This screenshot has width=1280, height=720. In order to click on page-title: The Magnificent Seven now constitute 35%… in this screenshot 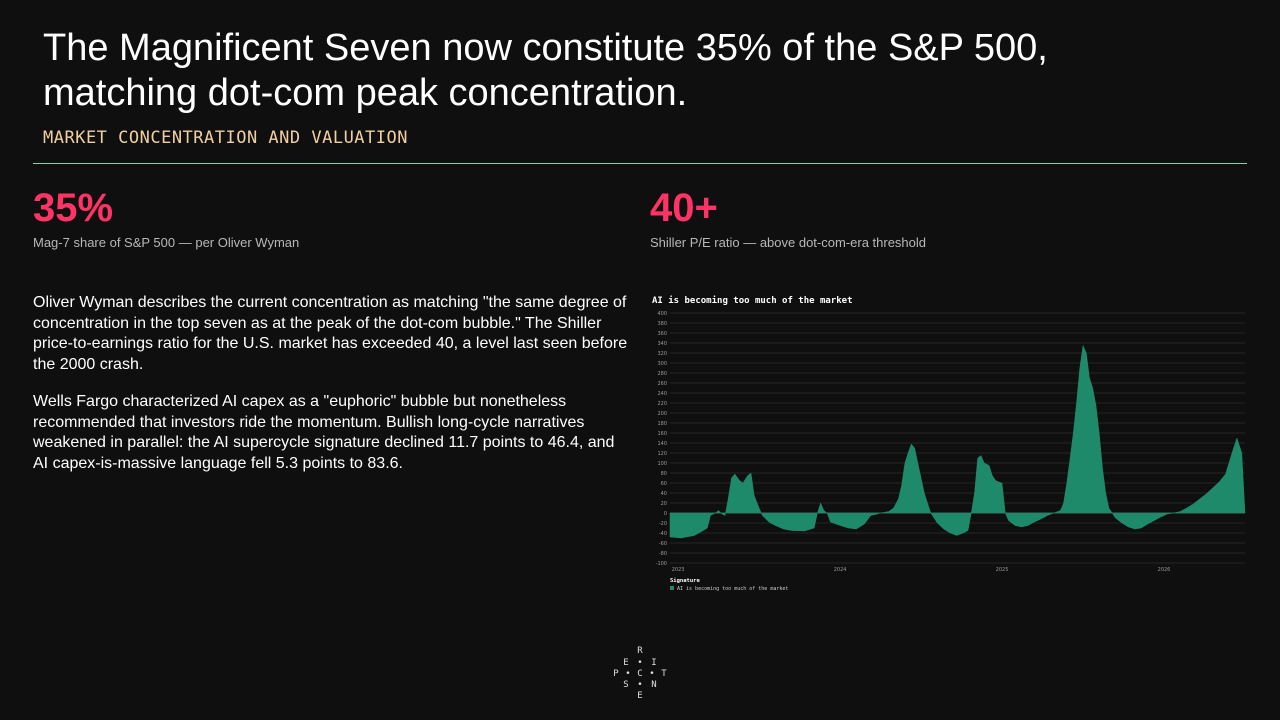, I will do `click(643, 71)`.